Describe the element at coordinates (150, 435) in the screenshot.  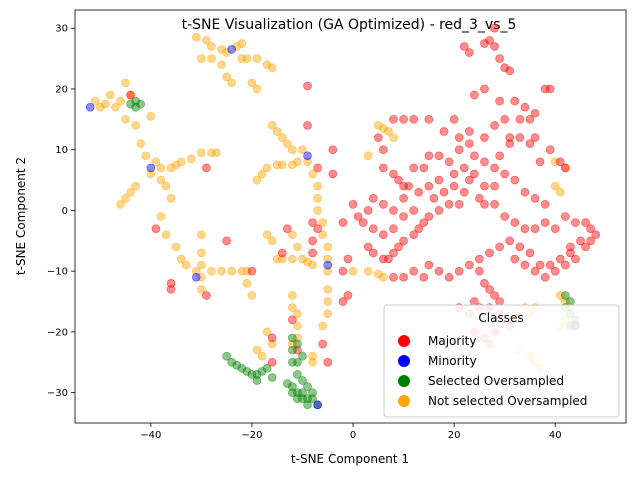
I see `x-tick-label: −40` at that location.